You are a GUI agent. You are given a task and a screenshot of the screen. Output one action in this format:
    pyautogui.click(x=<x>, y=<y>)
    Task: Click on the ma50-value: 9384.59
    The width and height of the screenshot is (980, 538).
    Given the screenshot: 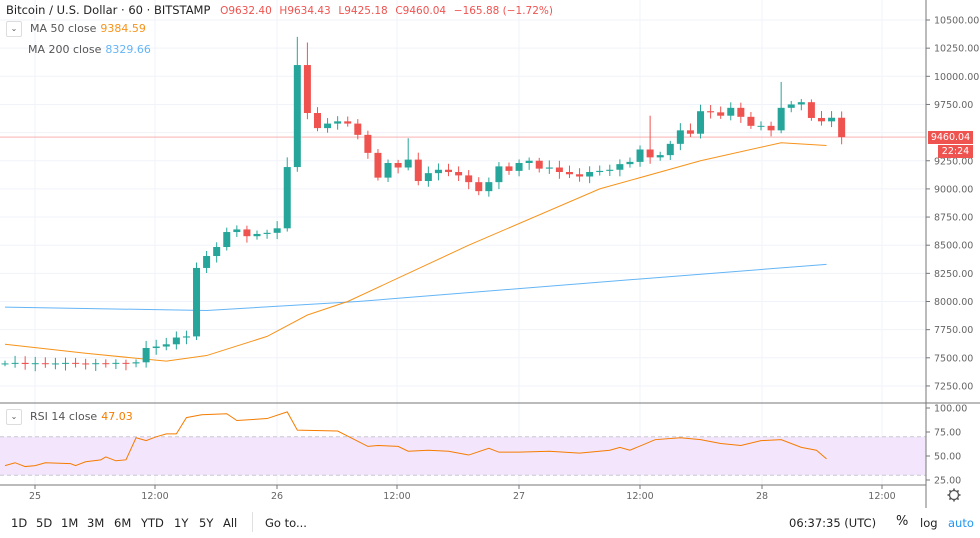 What is the action you would take?
    pyautogui.click(x=123, y=28)
    